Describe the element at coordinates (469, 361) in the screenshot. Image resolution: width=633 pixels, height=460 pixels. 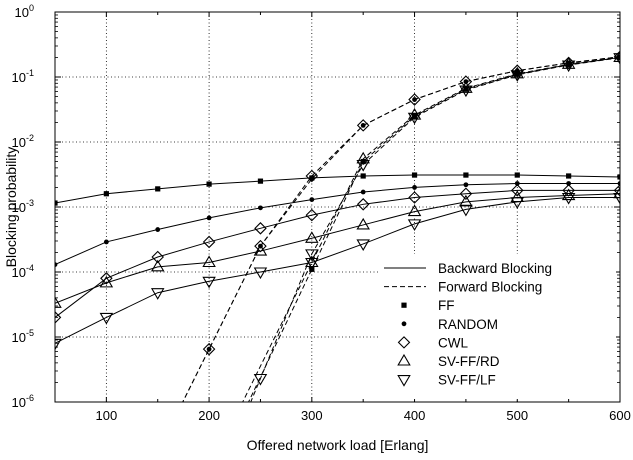
I see `legend-label: SV-FF/RD` at that location.